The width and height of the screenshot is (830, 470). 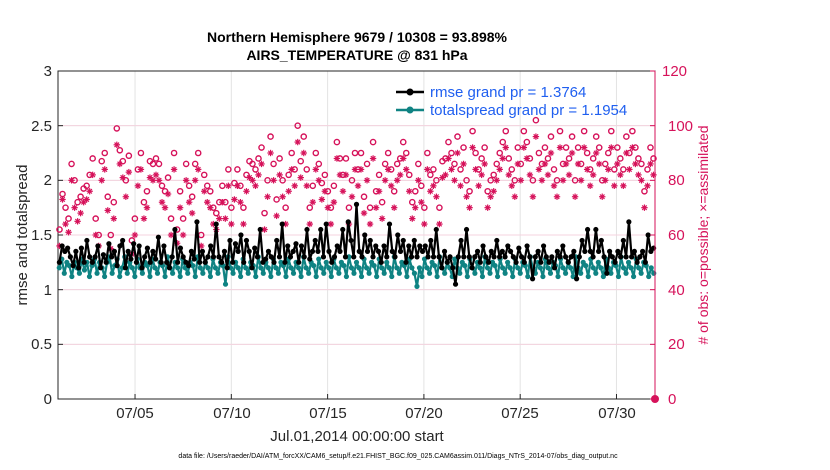 What do you see at coordinates (655, 399) in the screenshot?
I see `right-axis-zero-marker` at bounding box center [655, 399].